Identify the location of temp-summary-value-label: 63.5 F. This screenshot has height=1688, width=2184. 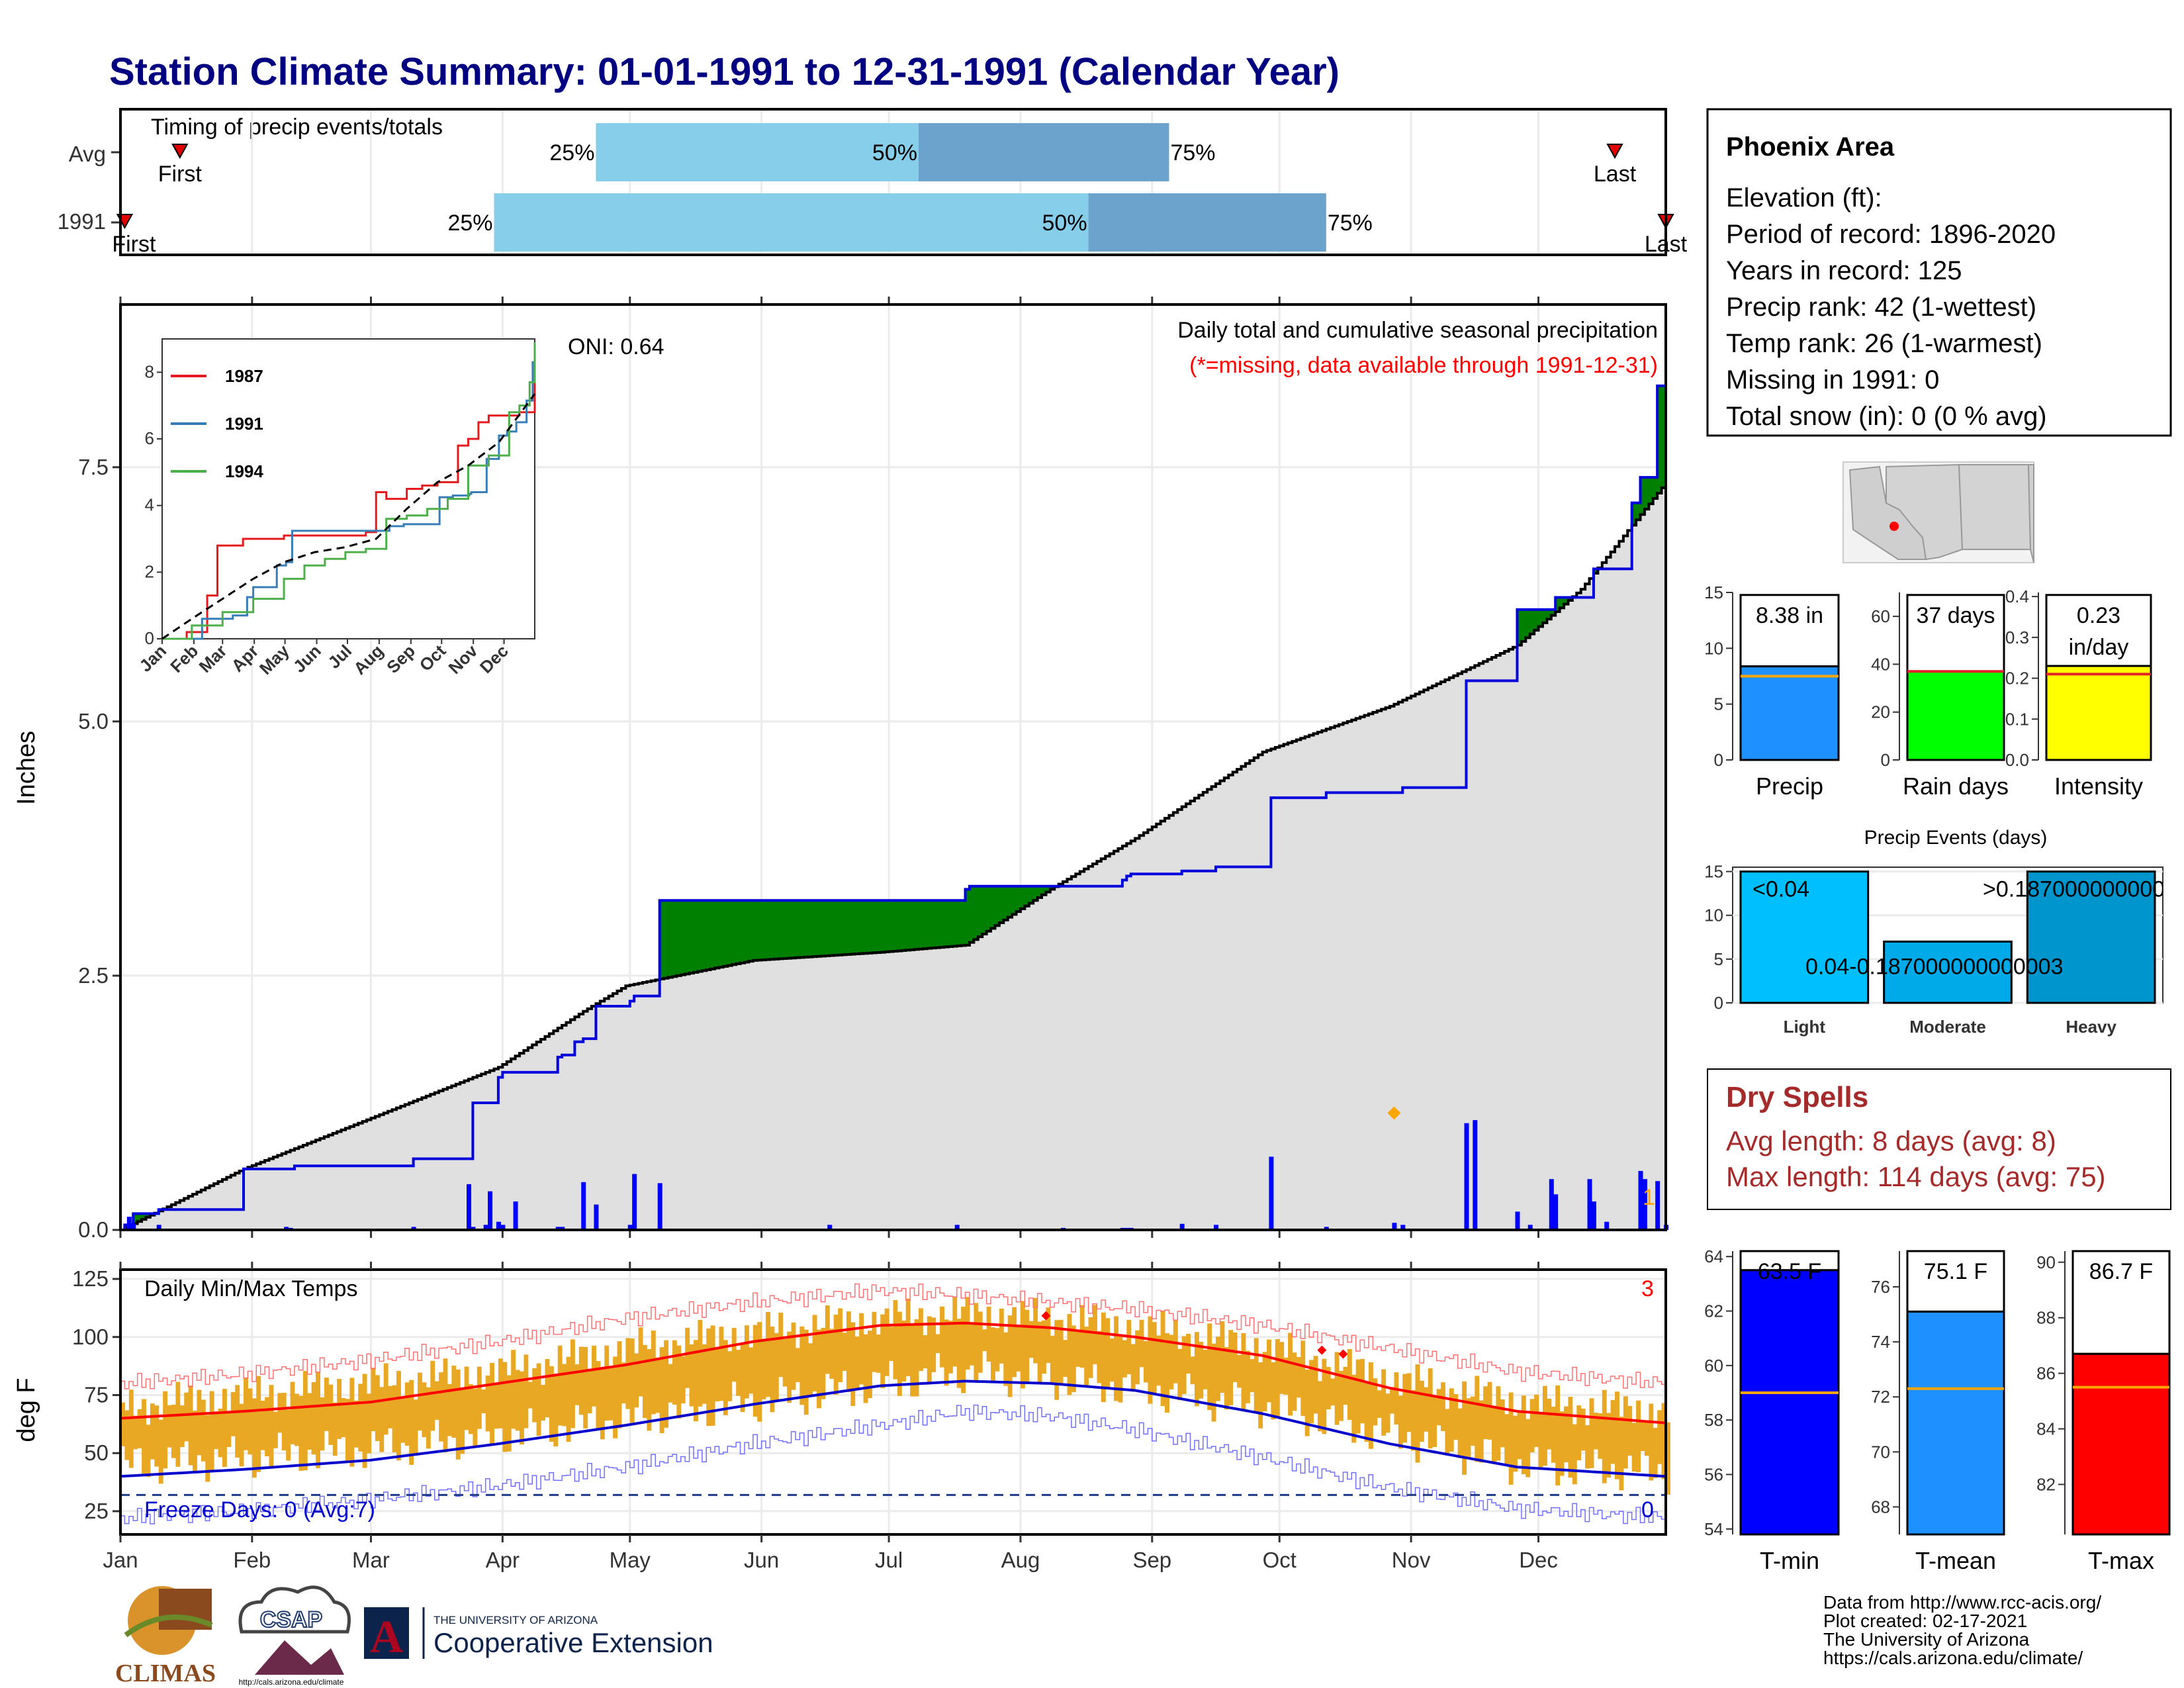
(1789, 1271).